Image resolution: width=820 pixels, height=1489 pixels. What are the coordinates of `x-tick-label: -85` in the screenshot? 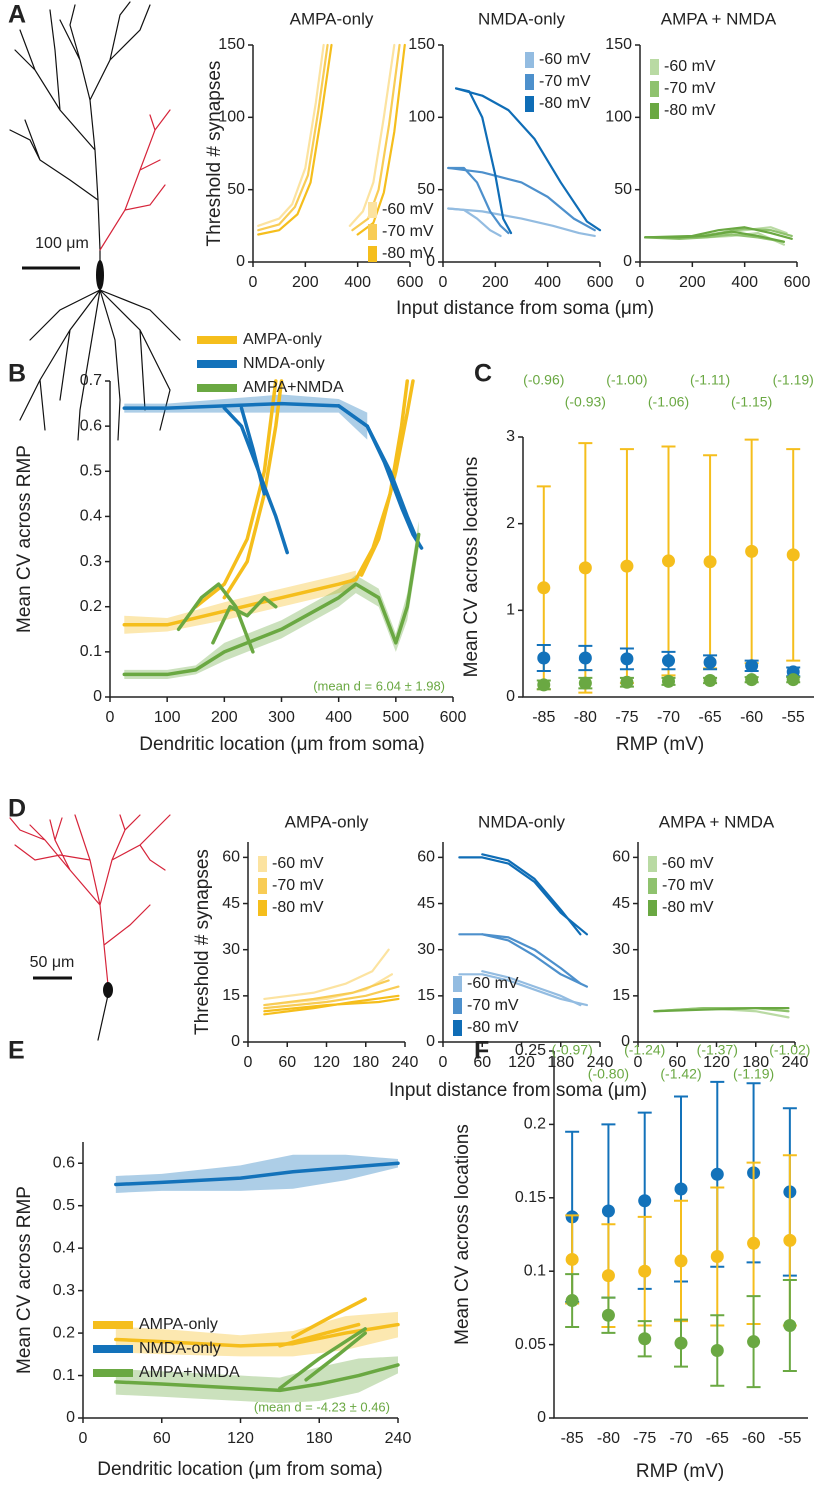 It's located at (572, 1438).